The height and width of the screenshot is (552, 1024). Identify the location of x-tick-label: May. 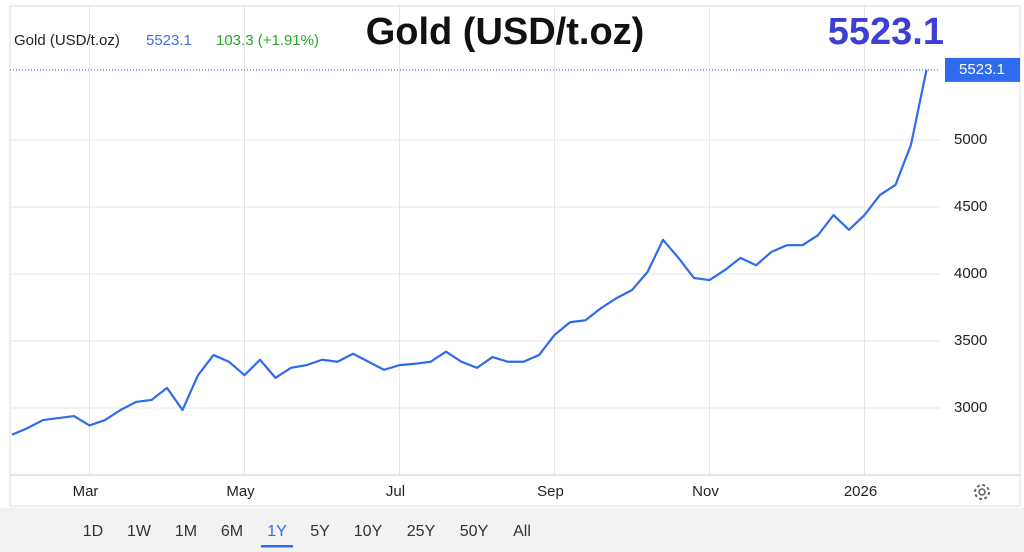
(240, 491).